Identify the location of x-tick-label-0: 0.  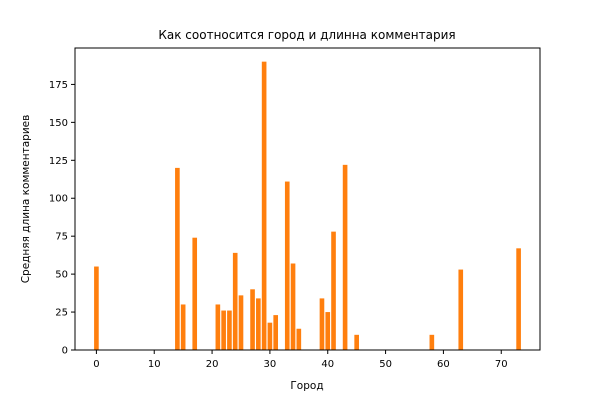
(96, 364).